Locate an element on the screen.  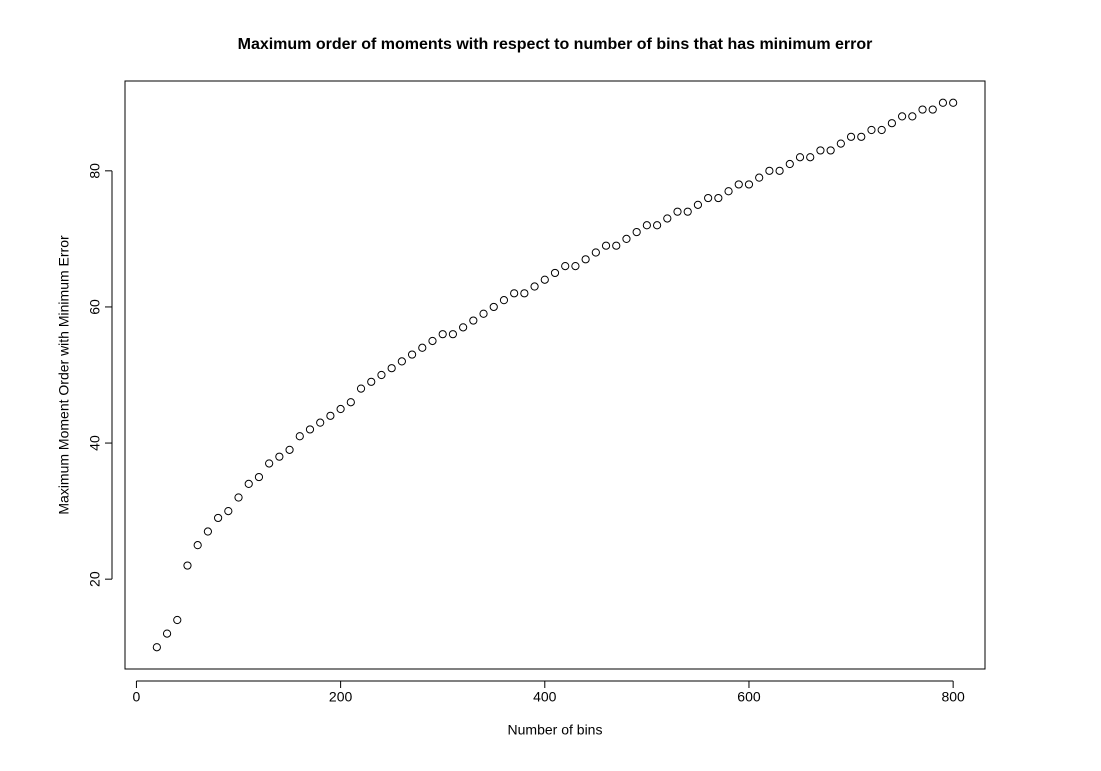
x-tick-label: 200 is located at coordinates (341, 697).